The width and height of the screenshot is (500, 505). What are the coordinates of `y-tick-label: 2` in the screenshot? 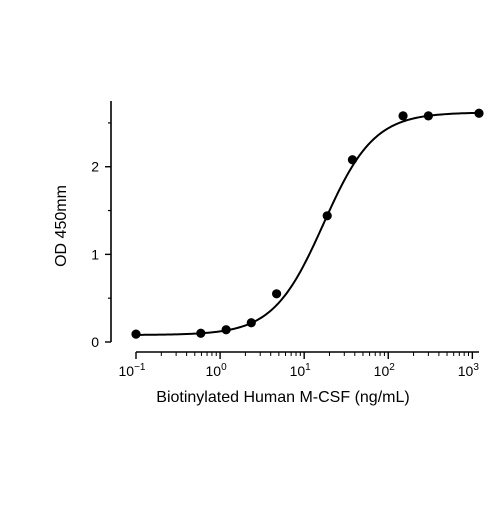 It's located at (95, 167).